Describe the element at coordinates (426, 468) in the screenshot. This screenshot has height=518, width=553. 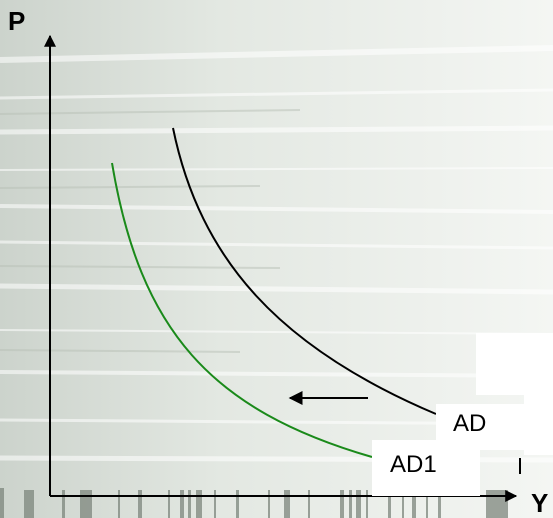
I see `ad1-curve-label: AD1` at that location.